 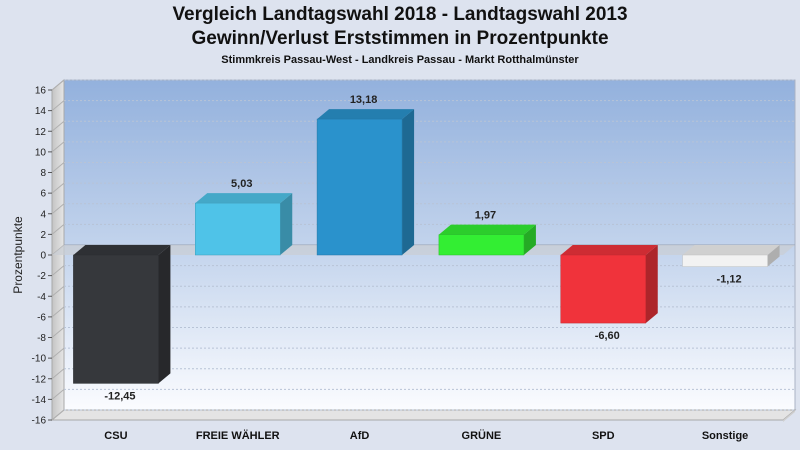 I want to click on x-tick-label: CSU, so click(x=115, y=436).